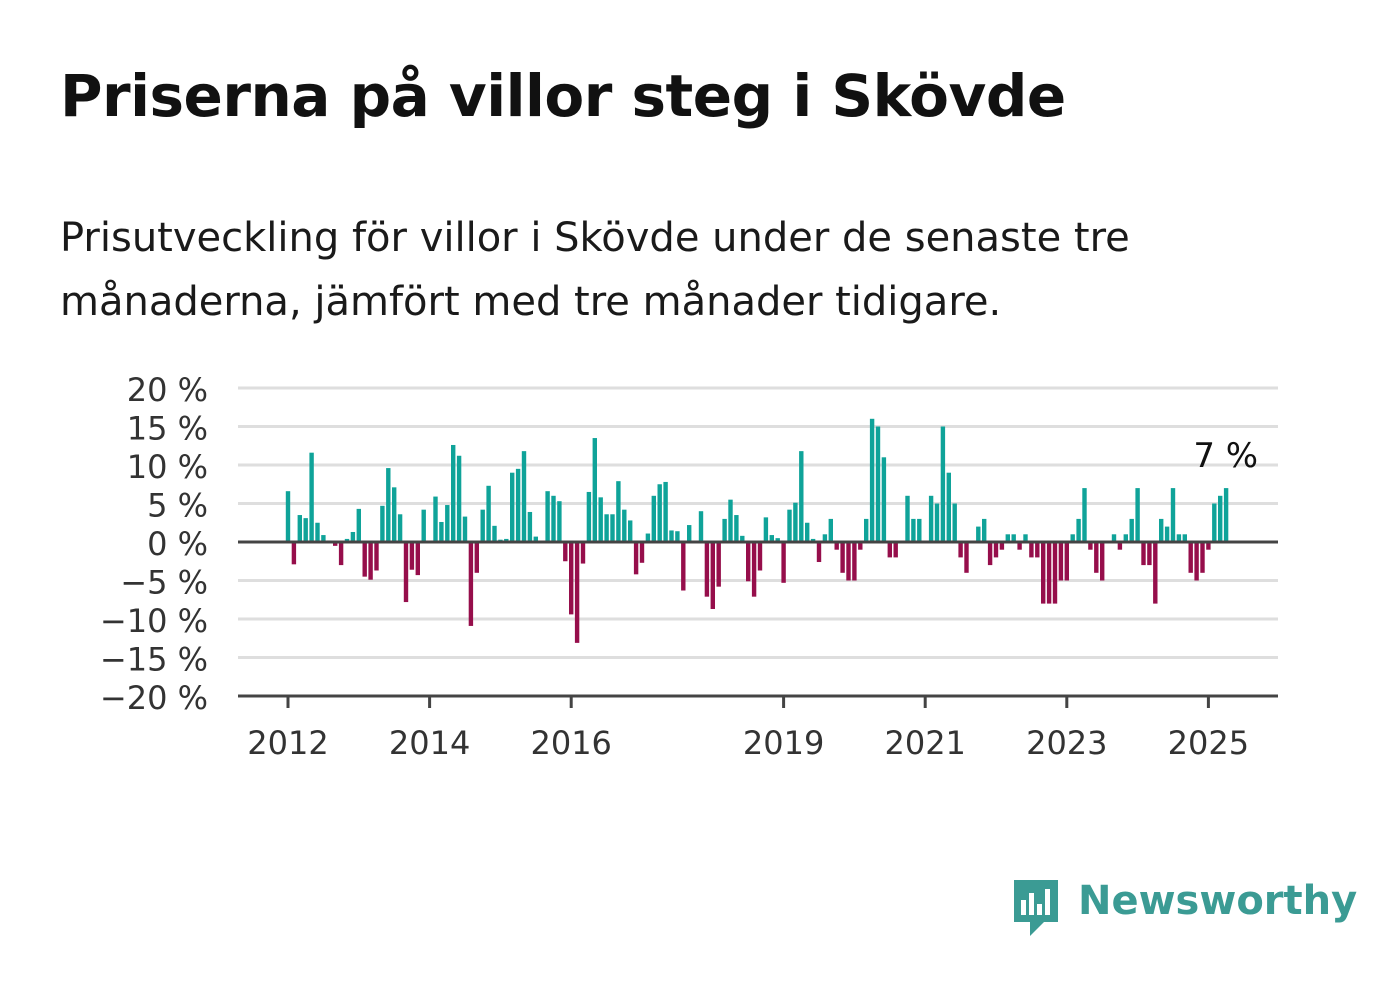 The width and height of the screenshot is (1382, 999). Describe the element at coordinates (167, 467) in the screenshot. I see `y-tick-label: 10 %` at that location.